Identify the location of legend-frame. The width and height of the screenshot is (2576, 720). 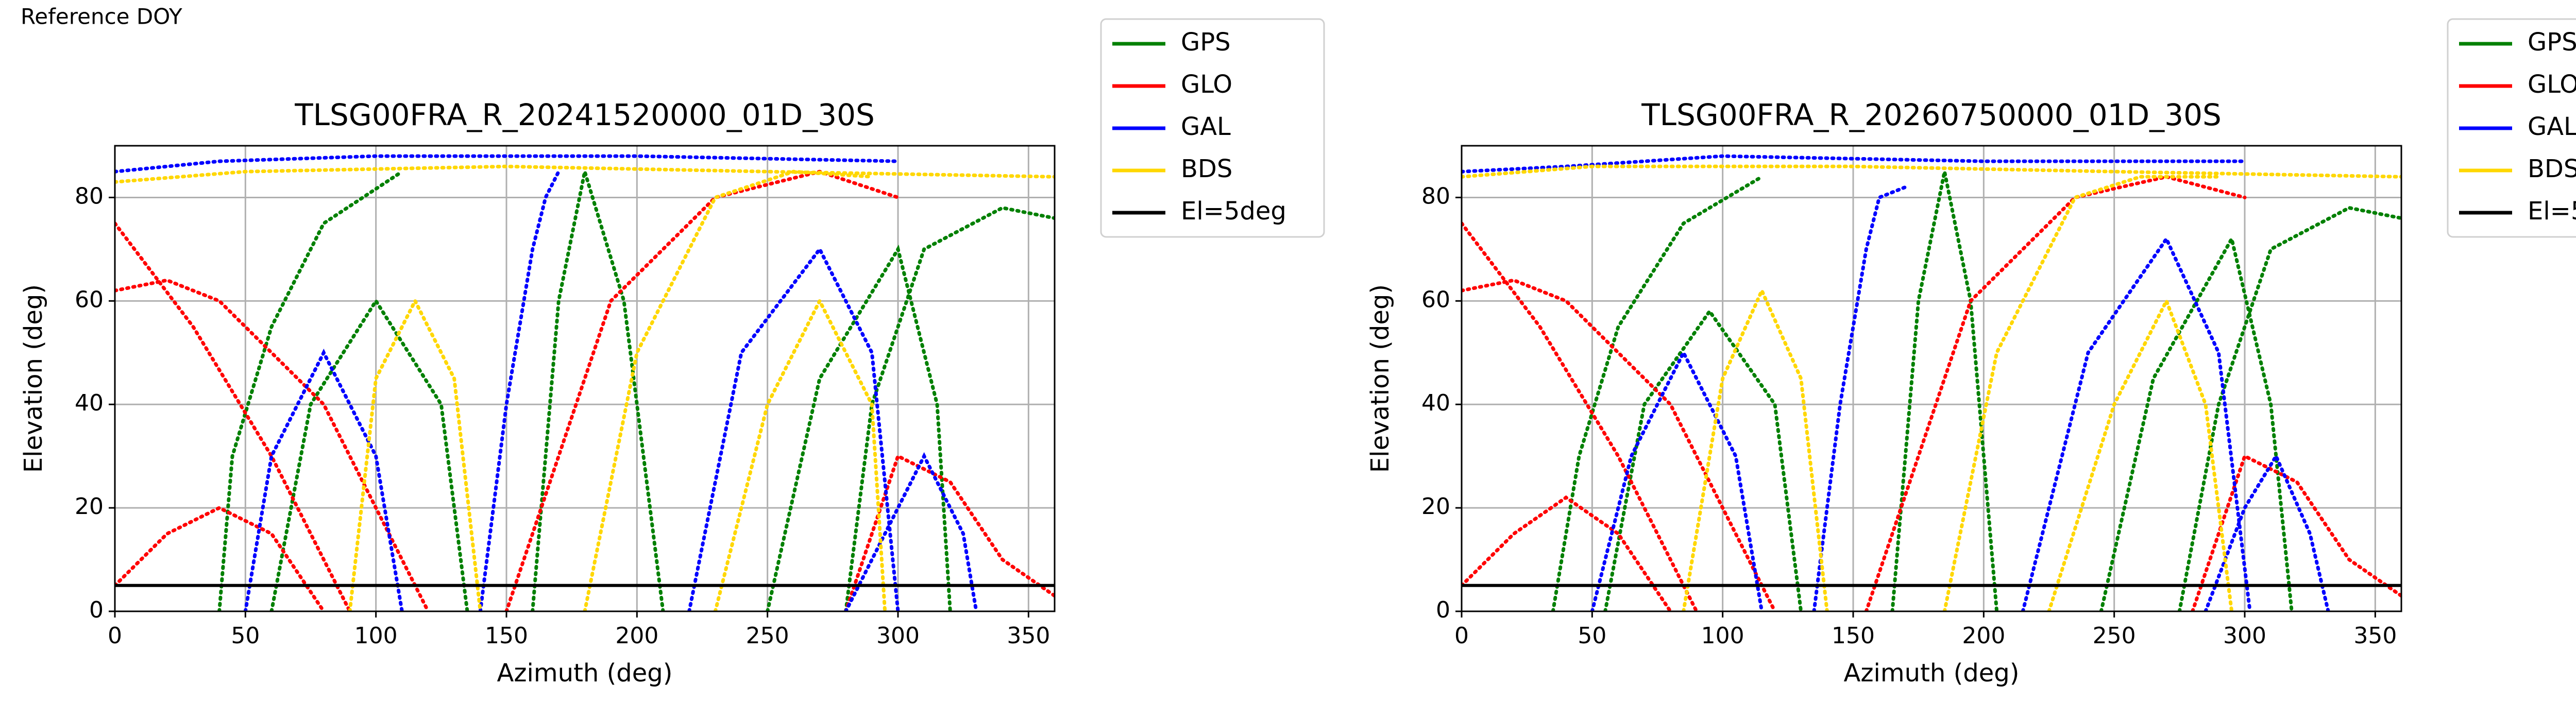
(1212, 128).